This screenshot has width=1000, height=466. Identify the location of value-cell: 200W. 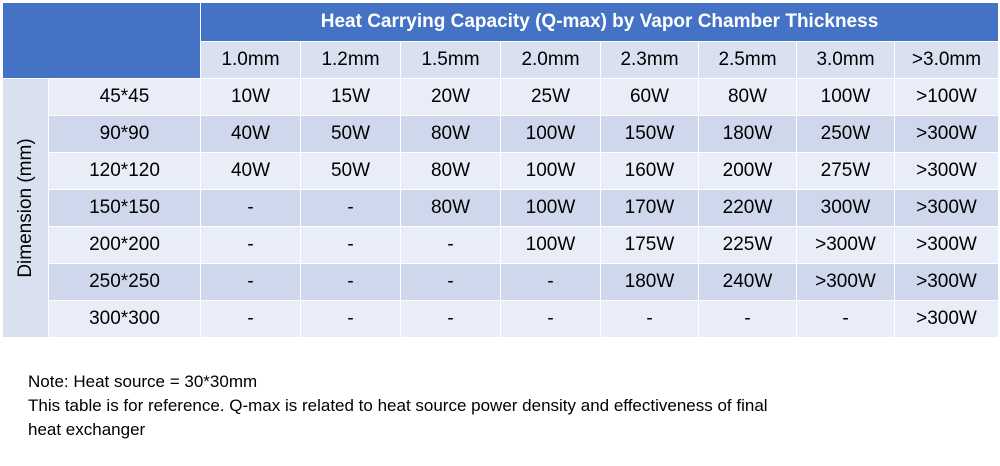
(747, 171).